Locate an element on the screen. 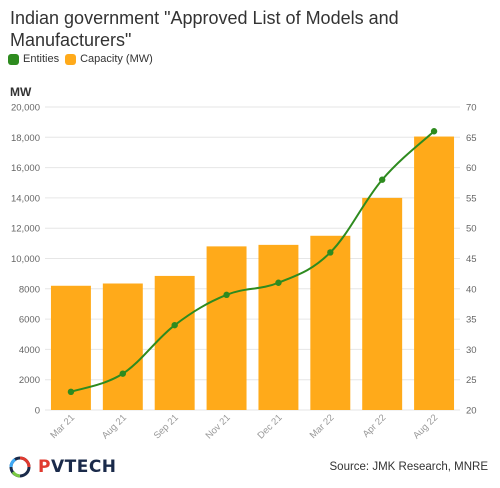  x-tick-label: Nov 21 is located at coordinates (218, 426).